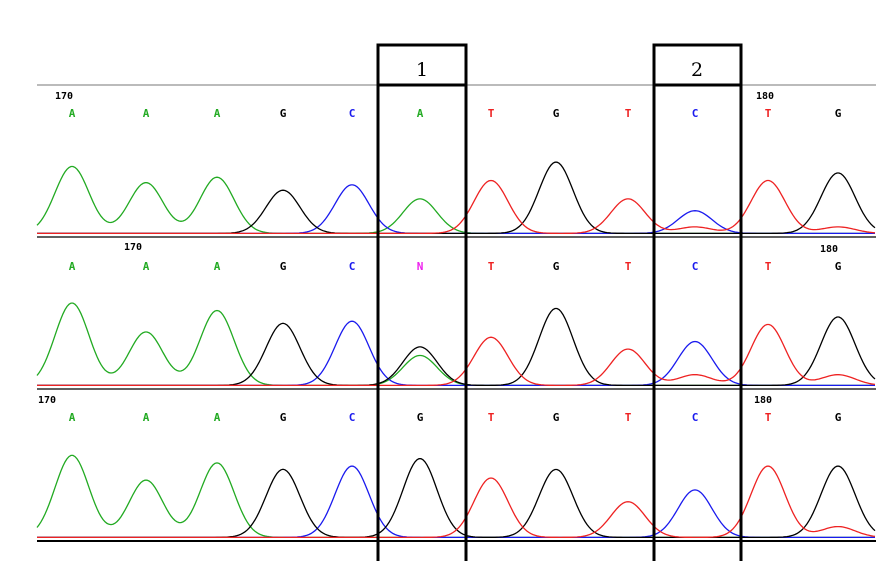 Image resolution: width=883 pixels, height=565 pixels. I want to click on base-call-N: N, so click(420, 266).